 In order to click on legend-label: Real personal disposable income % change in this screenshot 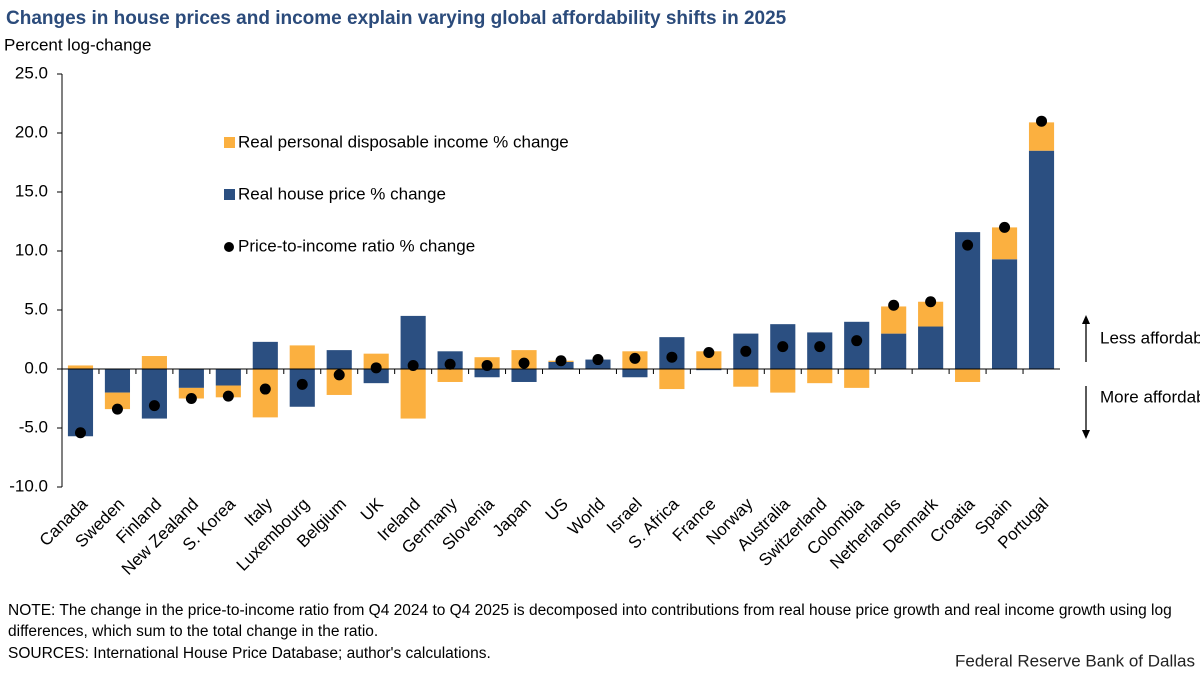, I will do `click(403, 141)`.